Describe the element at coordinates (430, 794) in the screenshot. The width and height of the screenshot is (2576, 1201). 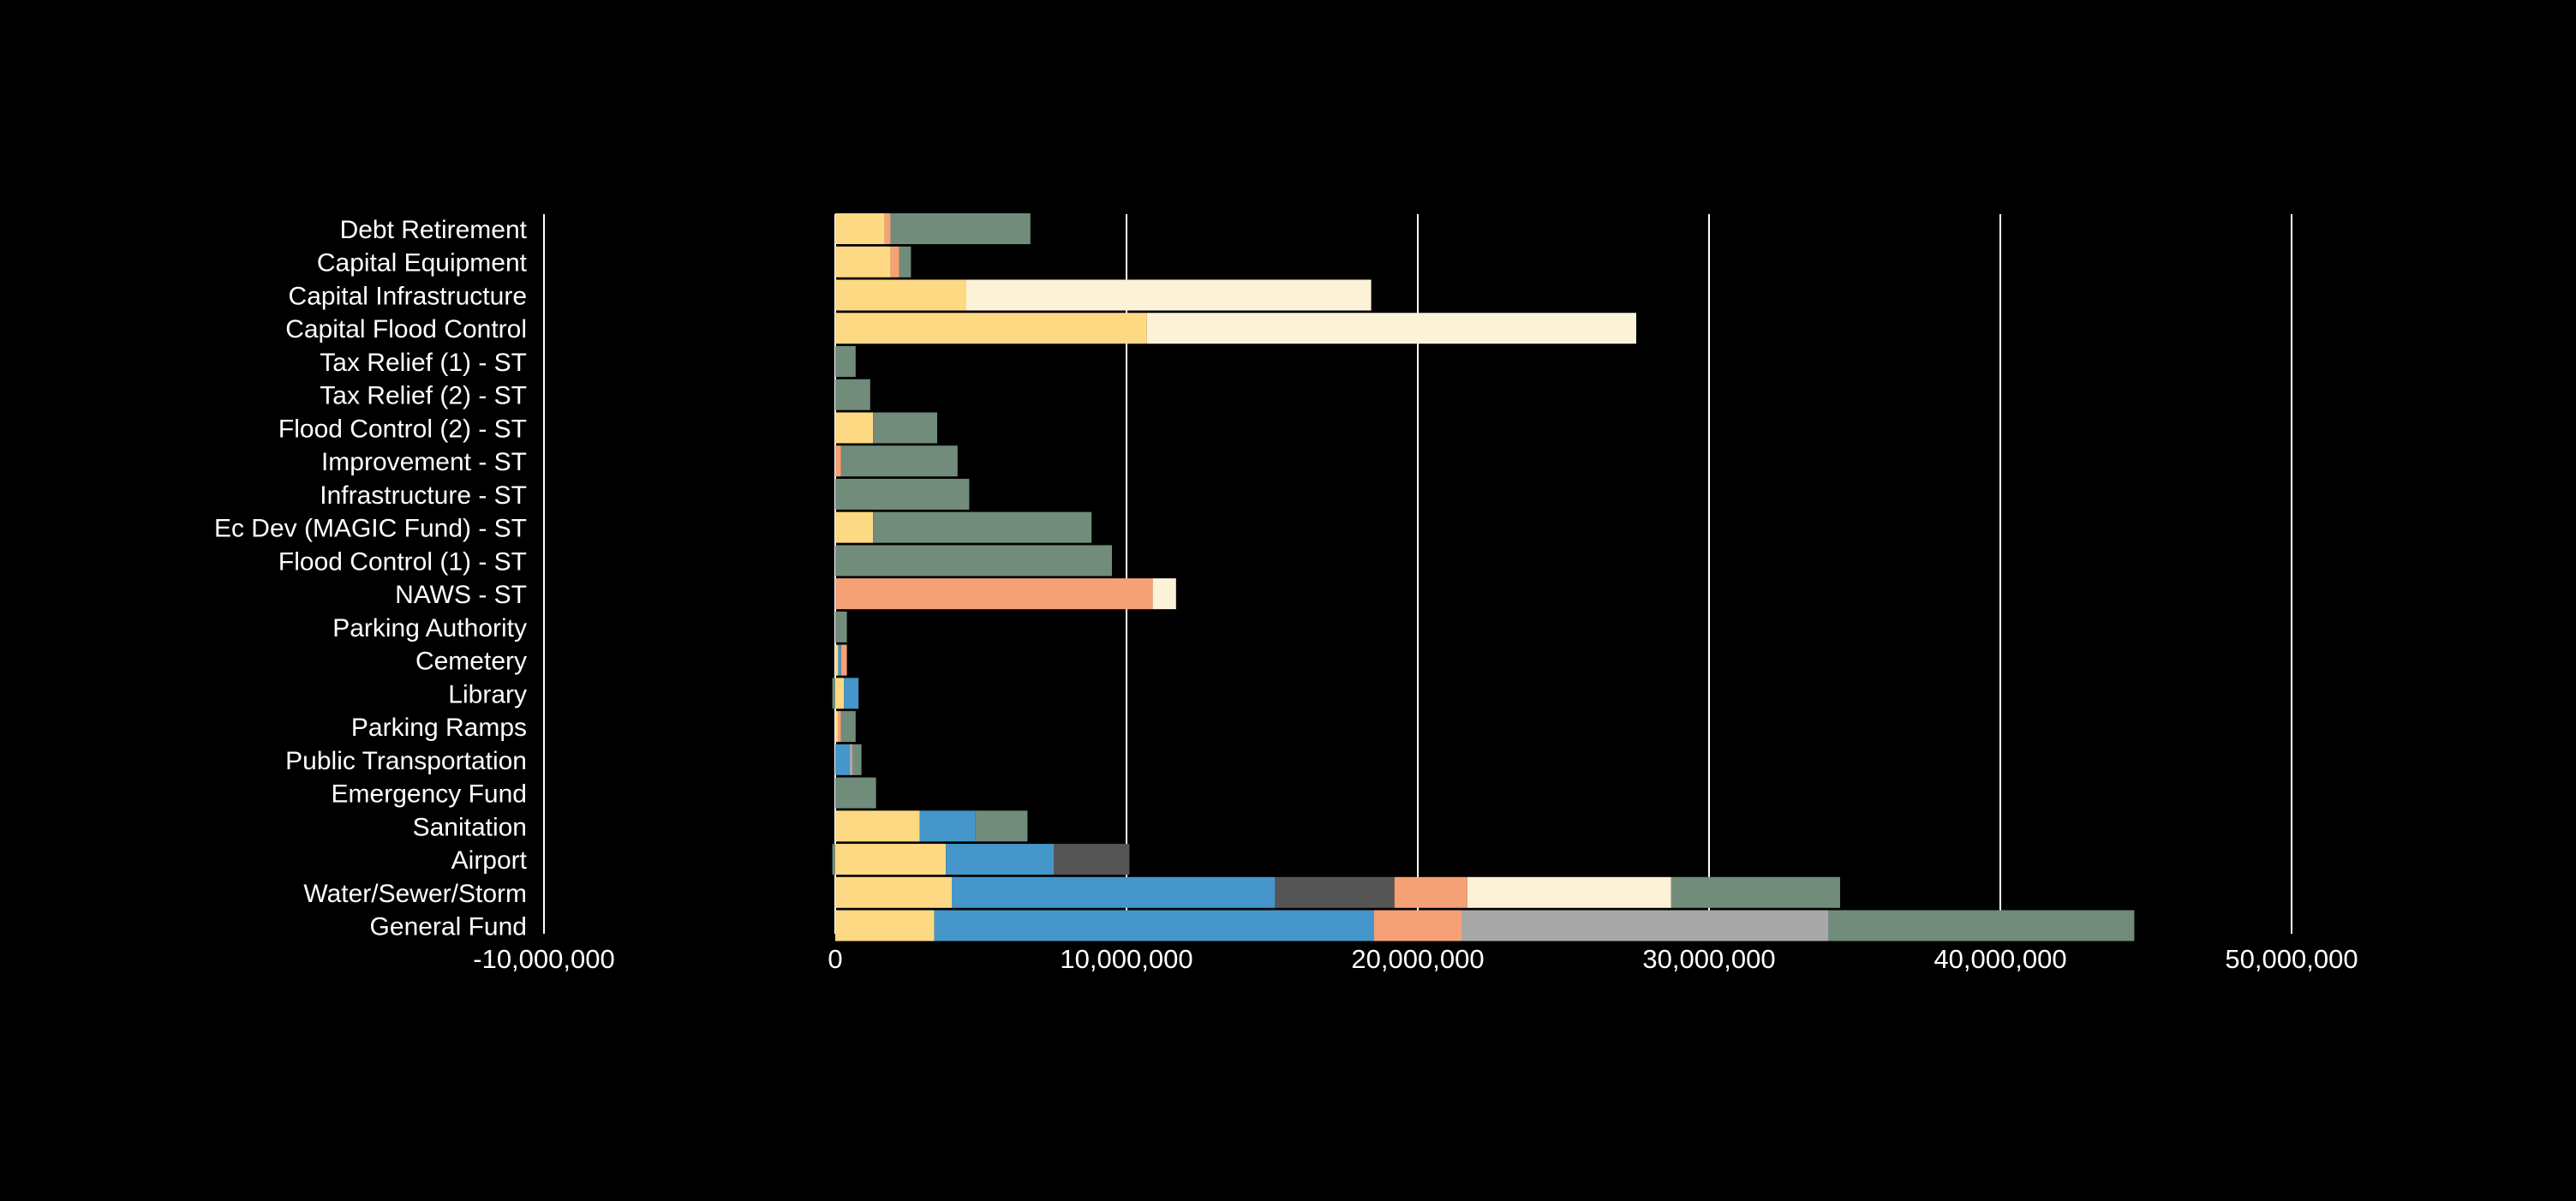
I see `category-label-emergency-fund: Emergency Fund` at that location.